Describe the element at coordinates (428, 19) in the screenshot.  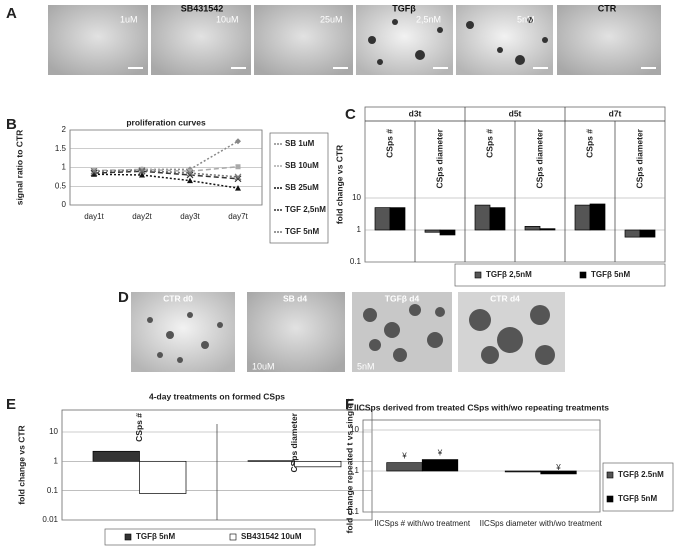
I see `image-label: 2,5nM` at that location.